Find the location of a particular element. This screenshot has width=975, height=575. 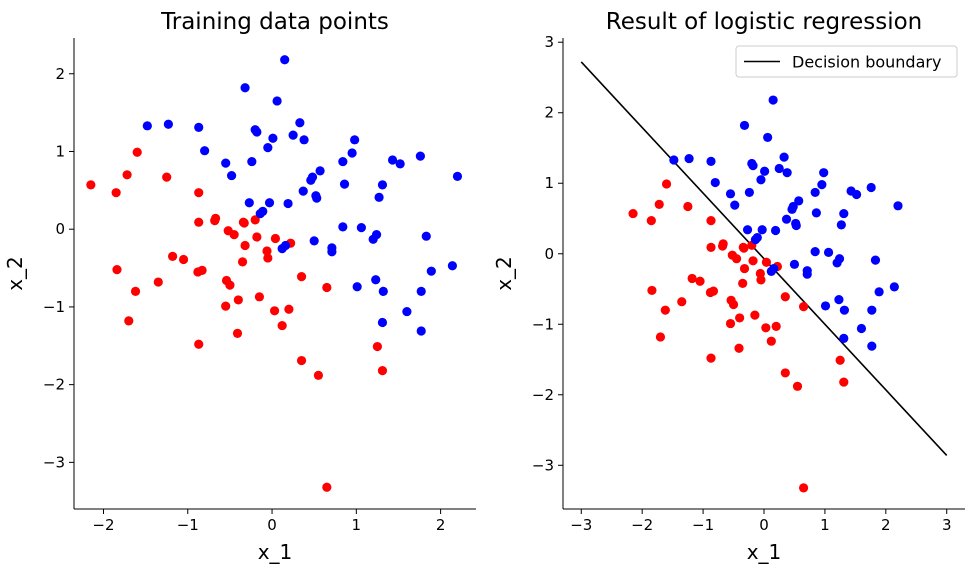

y-axis-label: x_2 is located at coordinates (504, 273).